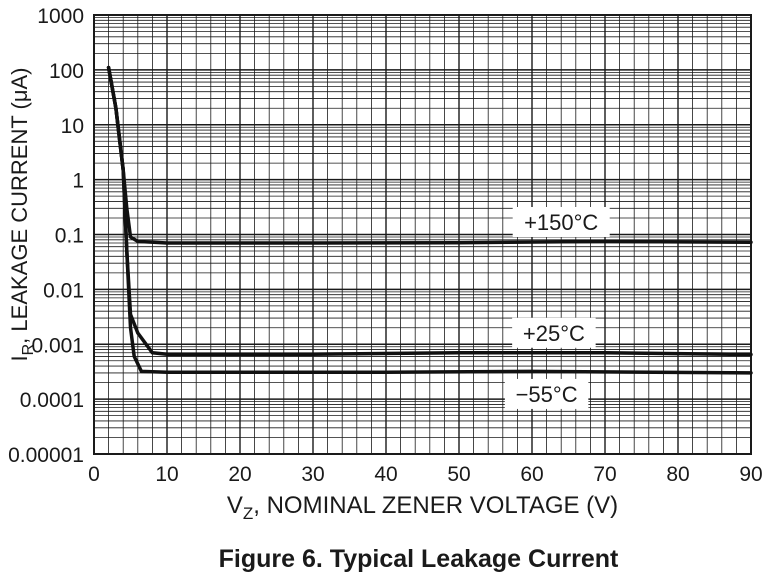 This screenshot has width=775, height=588. Describe the element at coordinates (72, 126) in the screenshot. I see `y-tick-label: 10` at that location.